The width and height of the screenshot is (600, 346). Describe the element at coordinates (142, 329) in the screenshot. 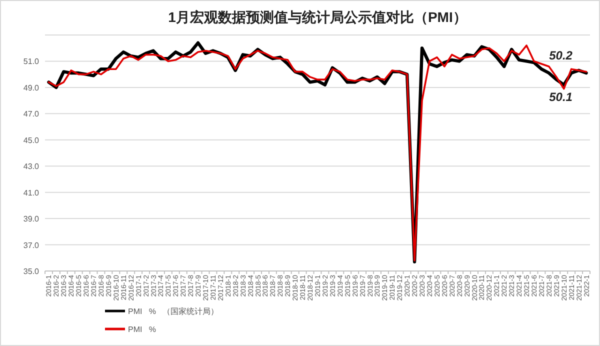

I see `legend-label: PMI %` at that location.